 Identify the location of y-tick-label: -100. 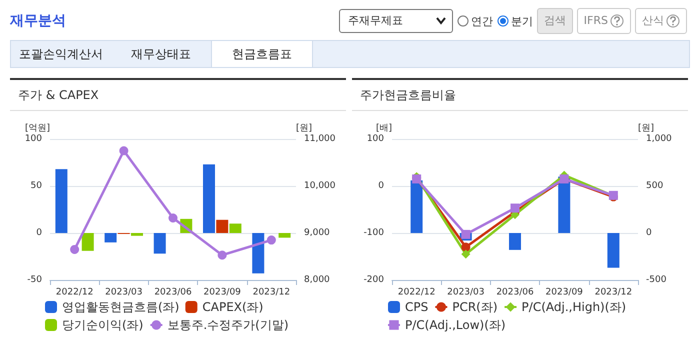
(374, 233).